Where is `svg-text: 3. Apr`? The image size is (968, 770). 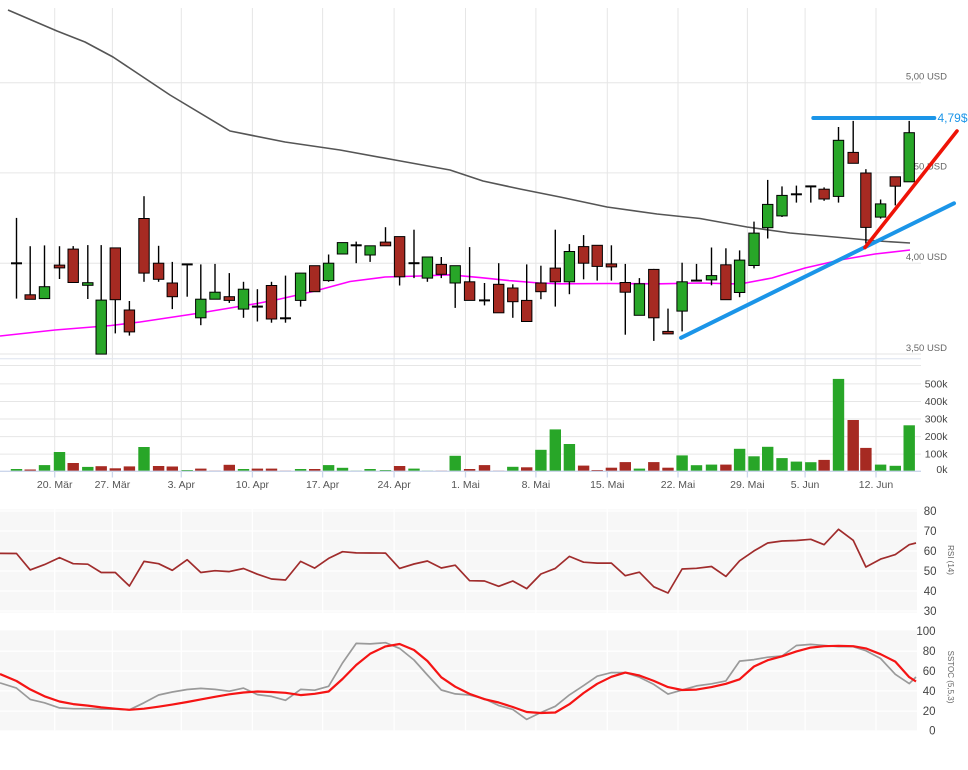 svg-text: 3. Apr is located at coordinates (182, 485).